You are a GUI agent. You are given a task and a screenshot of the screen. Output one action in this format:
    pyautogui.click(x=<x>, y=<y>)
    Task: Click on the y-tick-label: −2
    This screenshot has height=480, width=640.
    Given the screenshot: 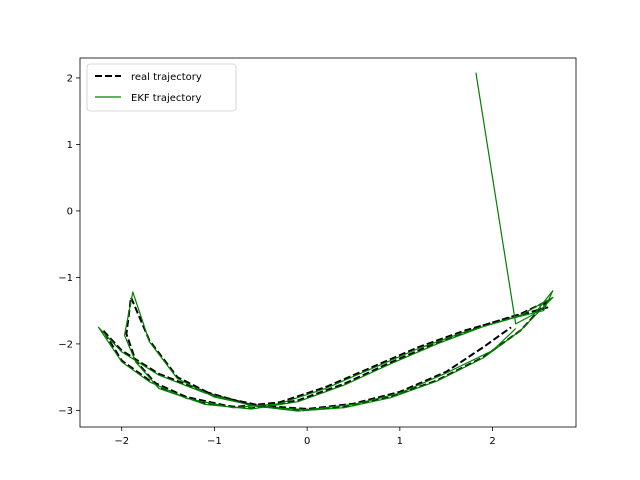 What is the action you would take?
    pyautogui.click(x=65, y=344)
    